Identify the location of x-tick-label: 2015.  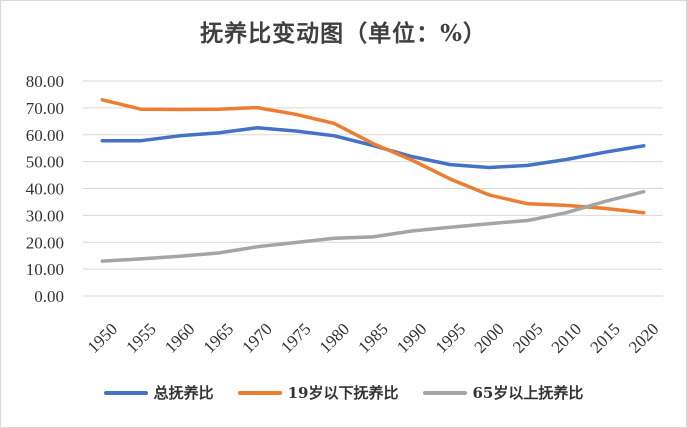
(604, 337).